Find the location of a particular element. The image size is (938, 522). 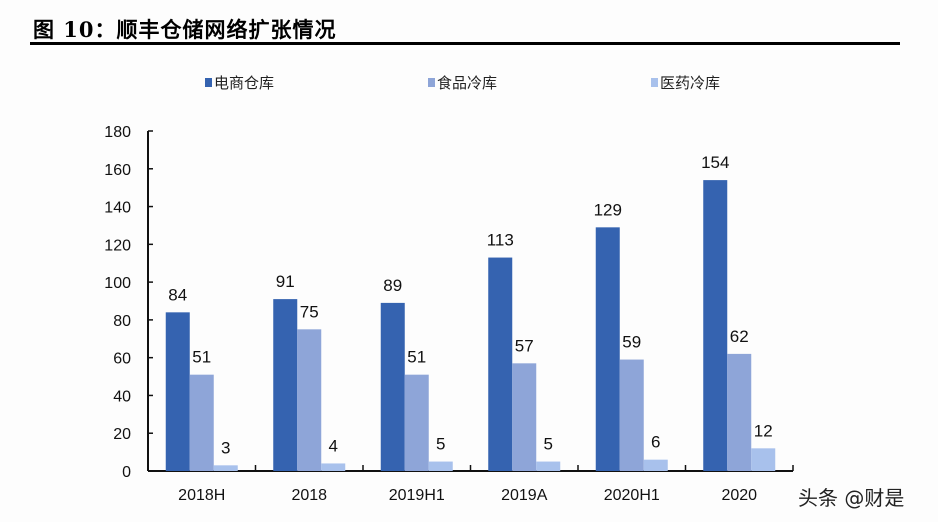

y-tick-label: 20 is located at coordinates (122, 434).